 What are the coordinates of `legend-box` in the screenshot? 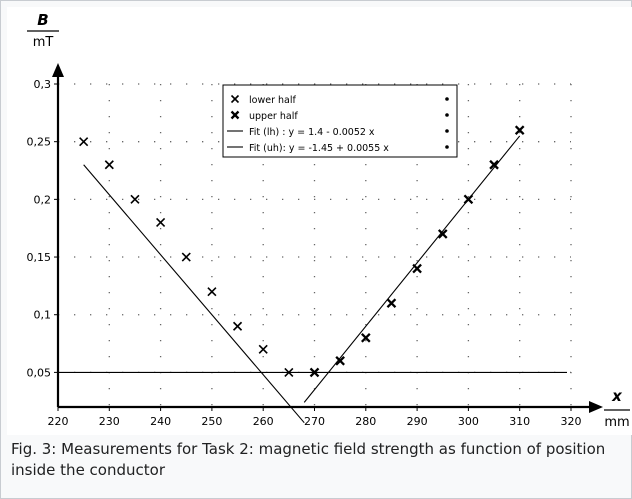 It's located at (340, 121).